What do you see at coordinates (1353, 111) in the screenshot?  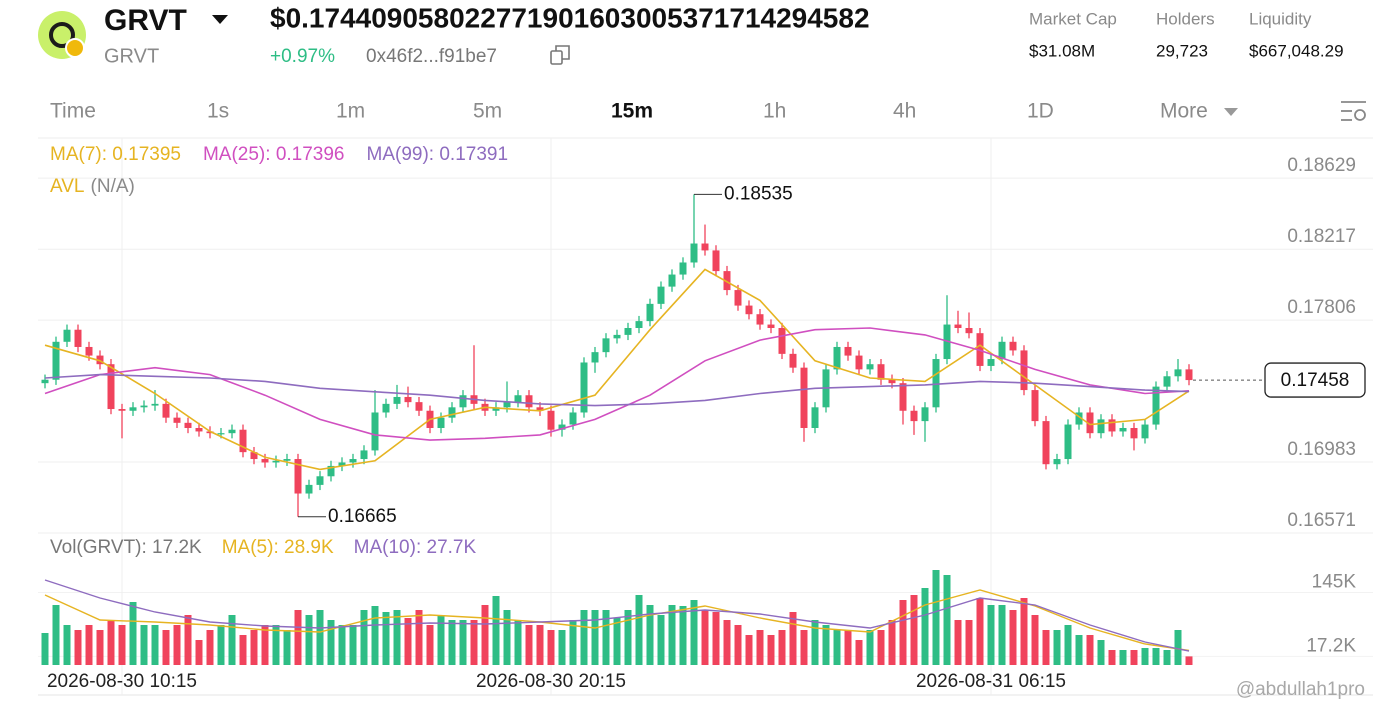 I see `chart-settings-icon` at bounding box center [1353, 111].